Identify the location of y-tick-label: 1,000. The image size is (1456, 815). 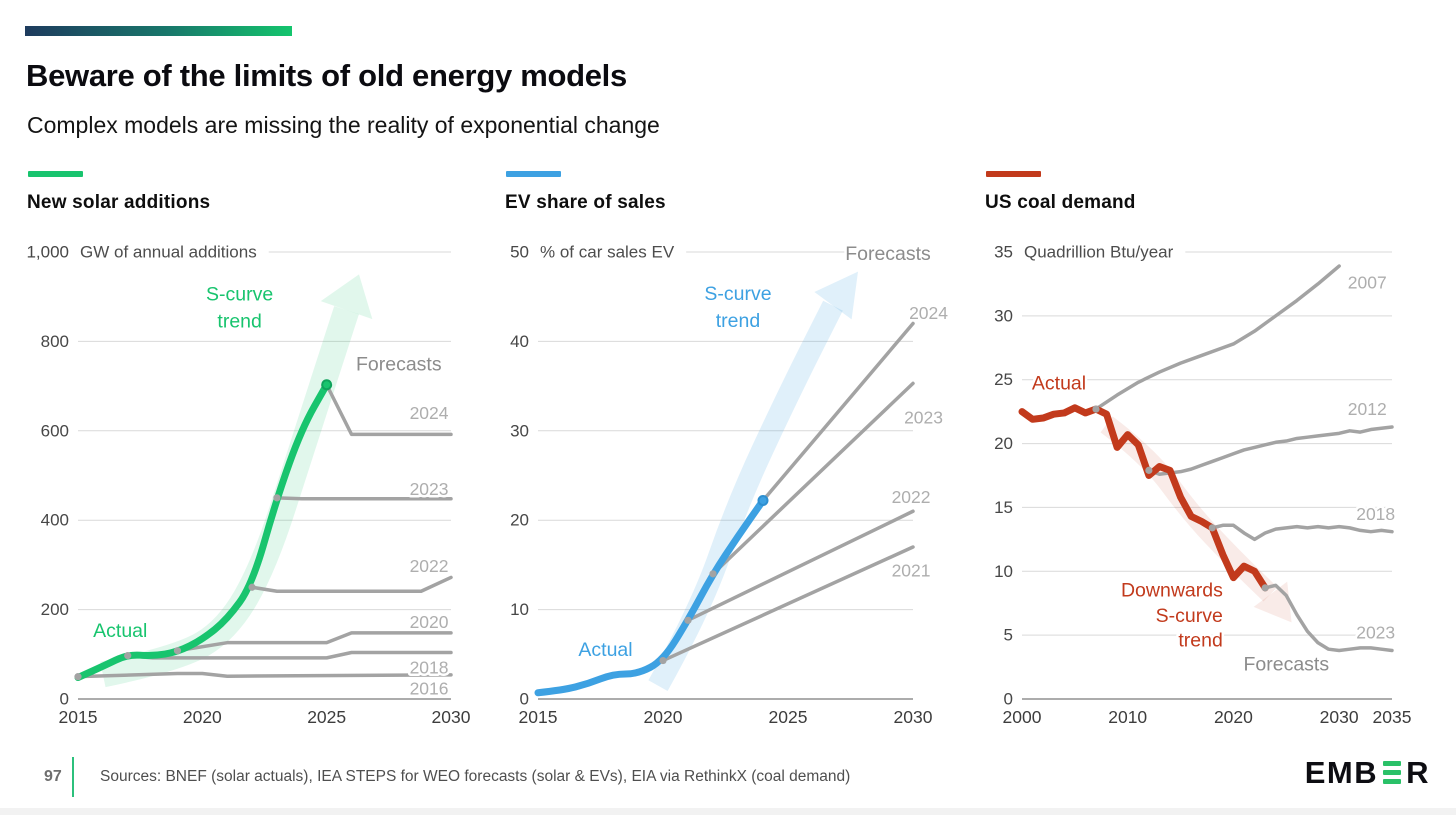
(47, 252).